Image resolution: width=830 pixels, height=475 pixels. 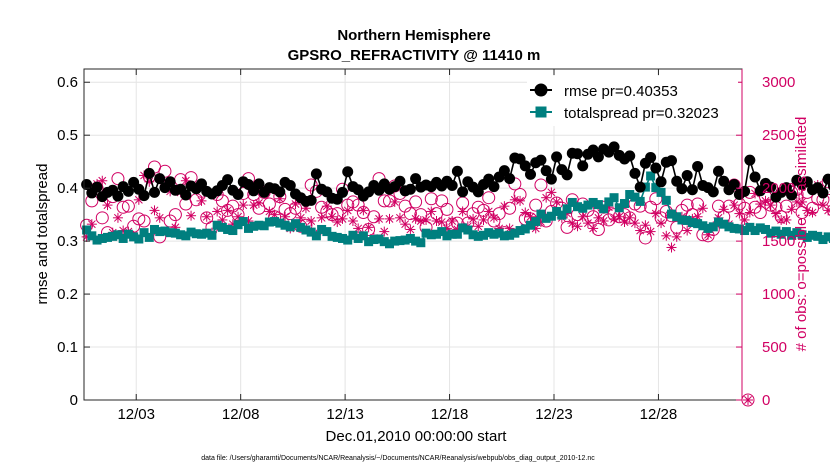 I want to click on y-right-tick-label: 500, so click(x=774, y=347).